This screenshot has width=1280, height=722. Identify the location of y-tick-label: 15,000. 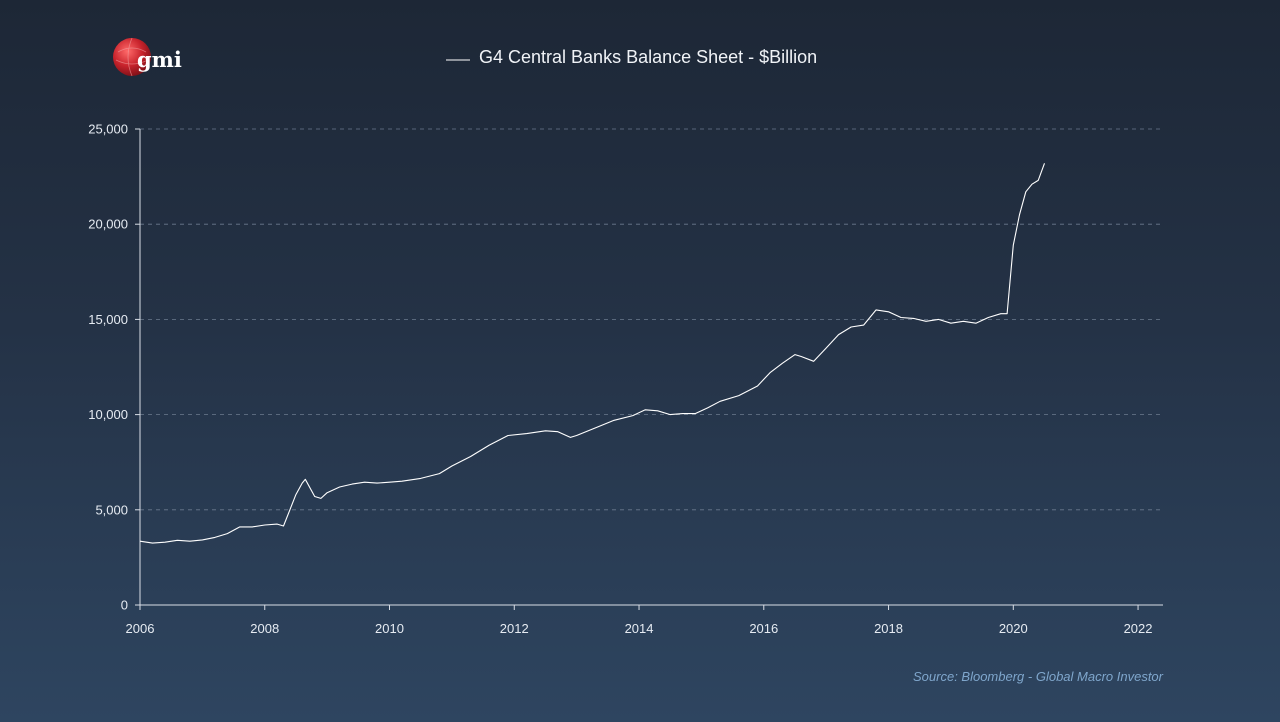
(108, 319).